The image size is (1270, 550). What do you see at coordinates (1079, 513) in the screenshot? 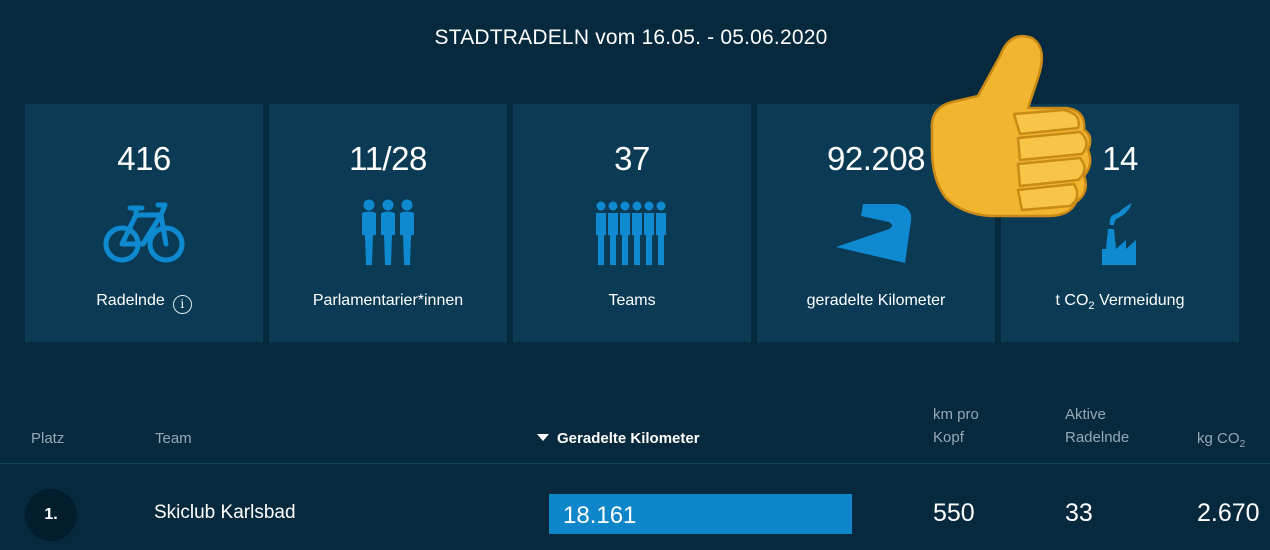
I see `active-riders-value: 33` at bounding box center [1079, 513].